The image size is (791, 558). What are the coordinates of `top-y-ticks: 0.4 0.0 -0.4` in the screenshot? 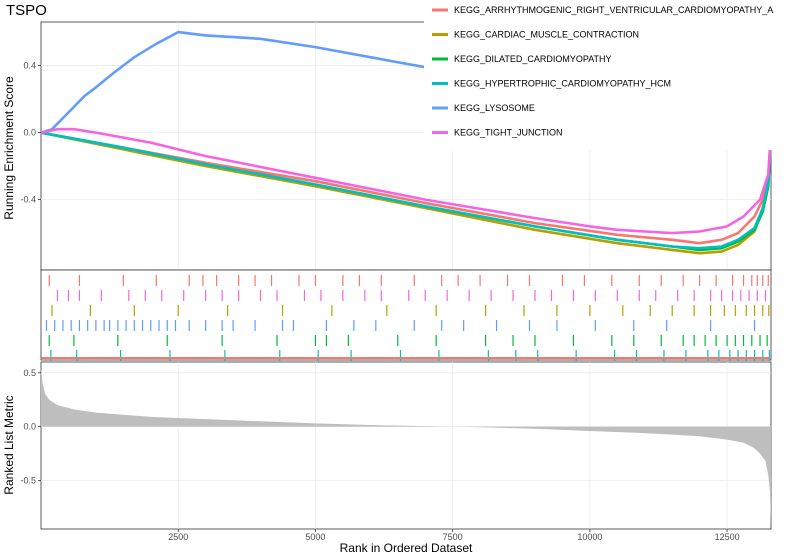 It's located at (30, 133).